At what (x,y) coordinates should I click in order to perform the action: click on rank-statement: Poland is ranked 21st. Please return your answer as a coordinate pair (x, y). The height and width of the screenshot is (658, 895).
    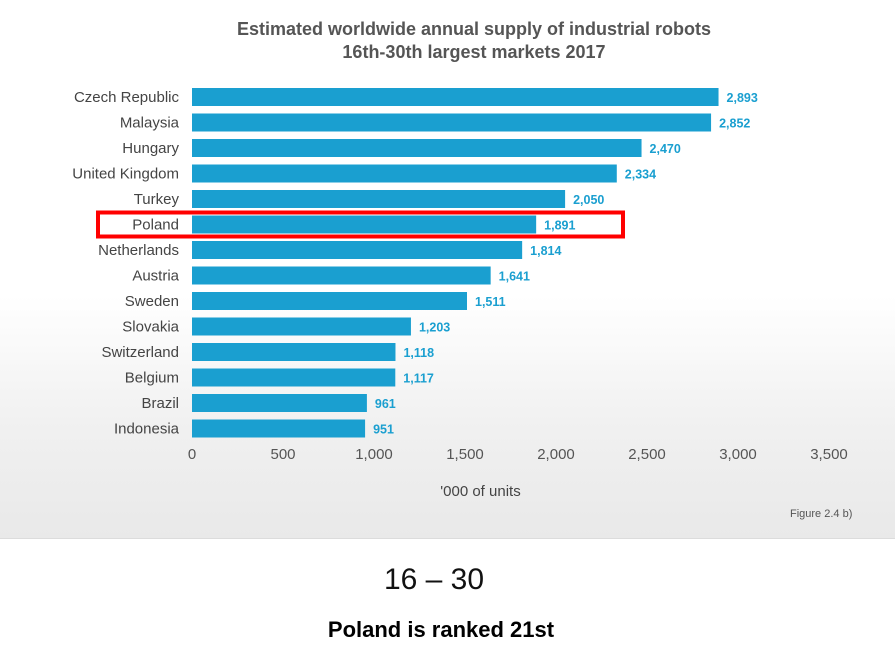
    Looking at the image, I should click on (441, 629).